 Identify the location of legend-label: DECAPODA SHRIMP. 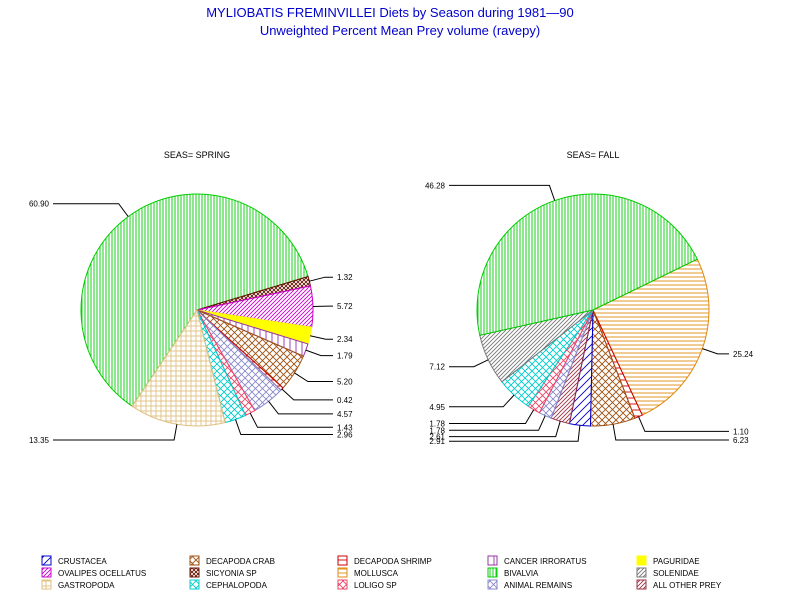
(393, 561).